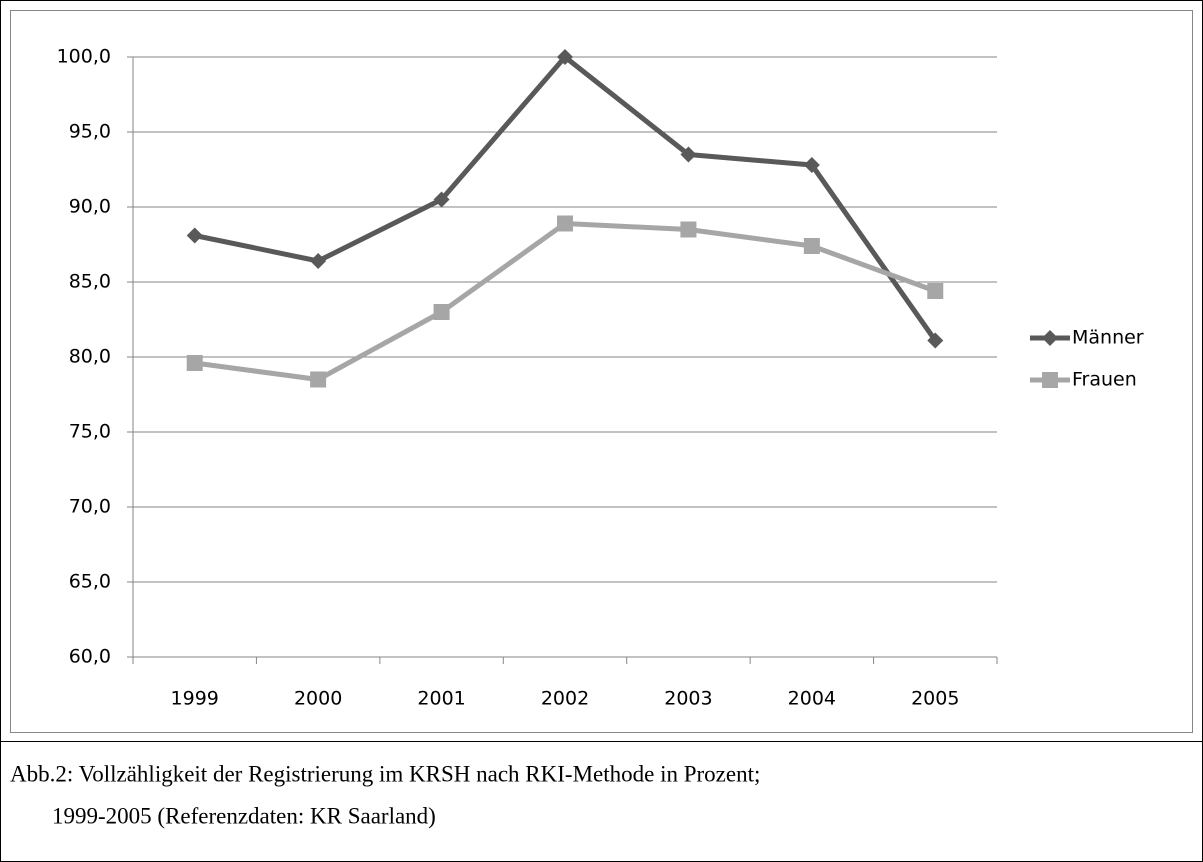 Image resolution: width=1203 pixels, height=862 pixels. What do you see at coordinates (812, 699) in the screenshot?
I see `x-tick-label: 2004` at bounding box center [812, 699].